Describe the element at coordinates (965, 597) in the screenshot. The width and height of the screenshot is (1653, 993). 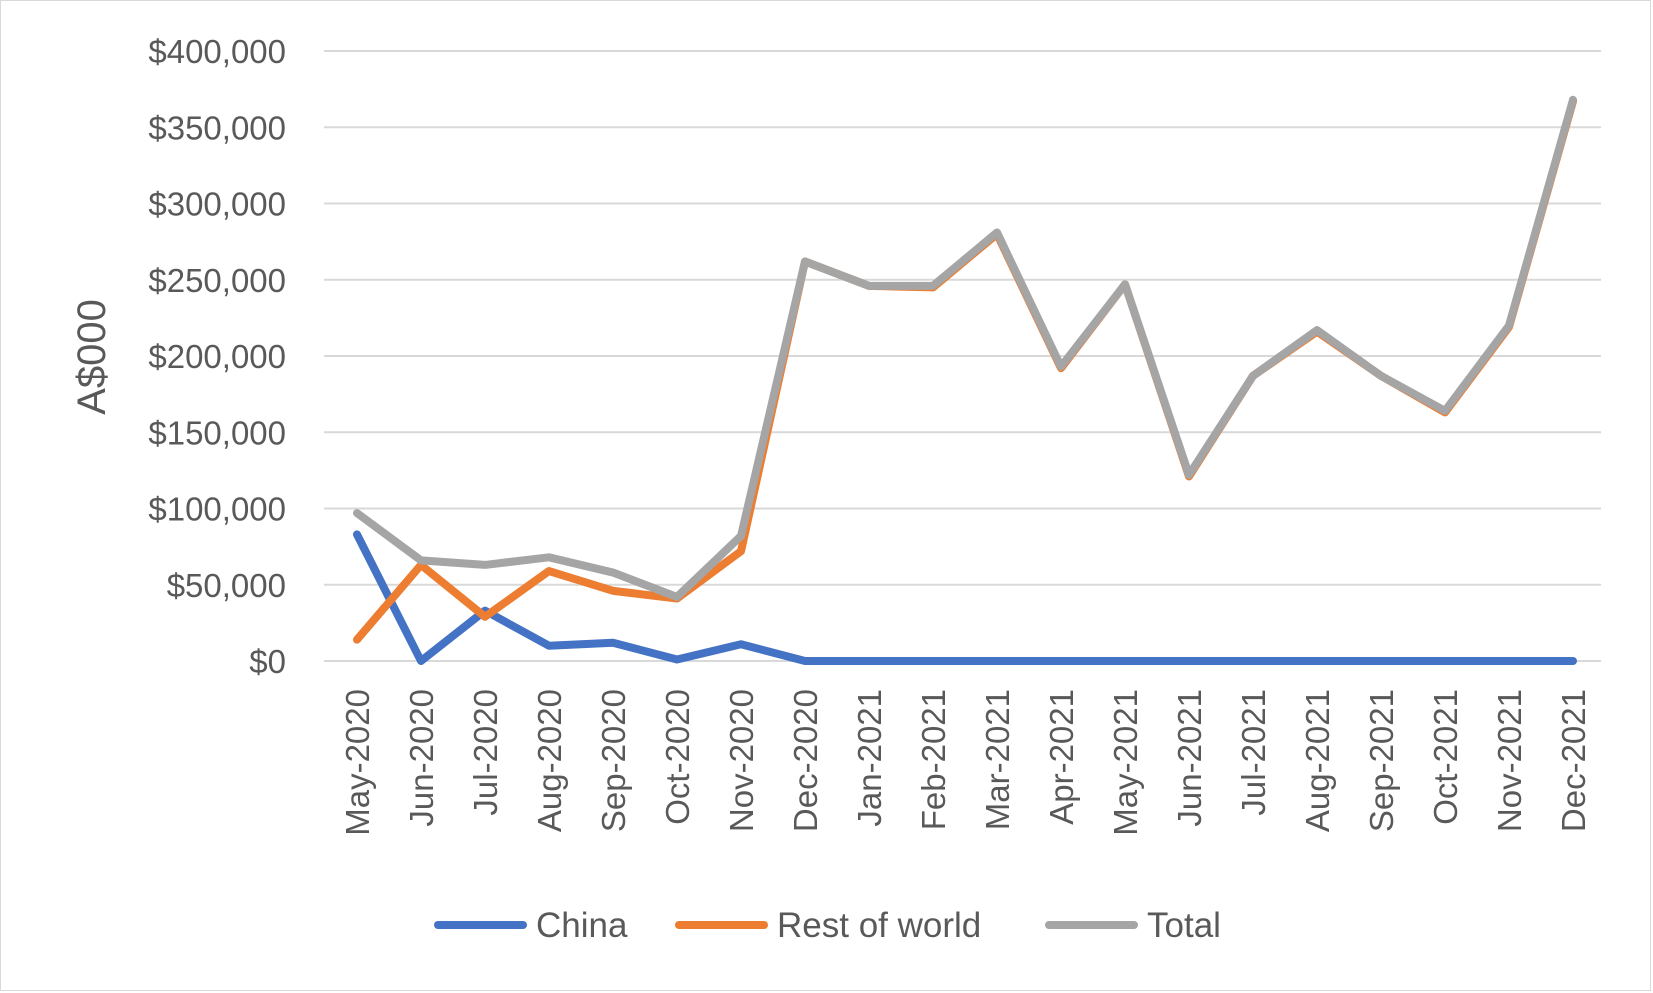
I see `series-line-china` at that location.